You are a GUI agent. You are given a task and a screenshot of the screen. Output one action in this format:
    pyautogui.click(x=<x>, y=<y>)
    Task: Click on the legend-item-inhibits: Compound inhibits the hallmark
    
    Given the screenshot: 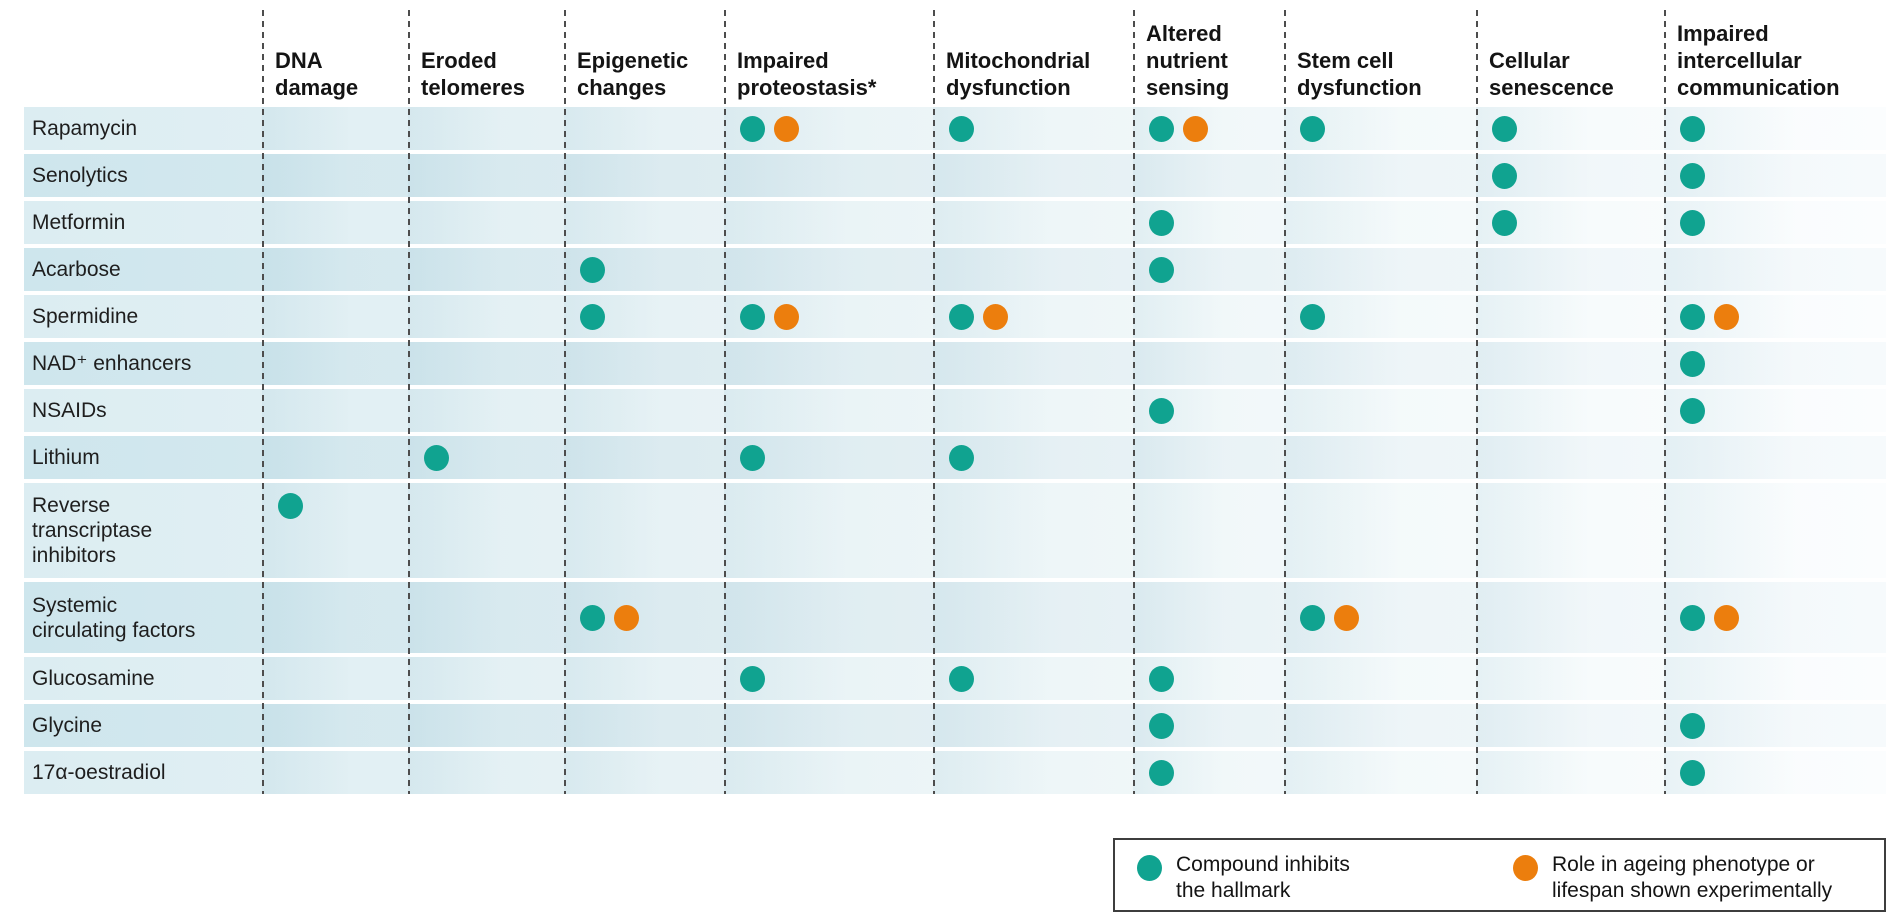 What is the action you would take?
    pyautogui.click(x=1243, y=878)
    